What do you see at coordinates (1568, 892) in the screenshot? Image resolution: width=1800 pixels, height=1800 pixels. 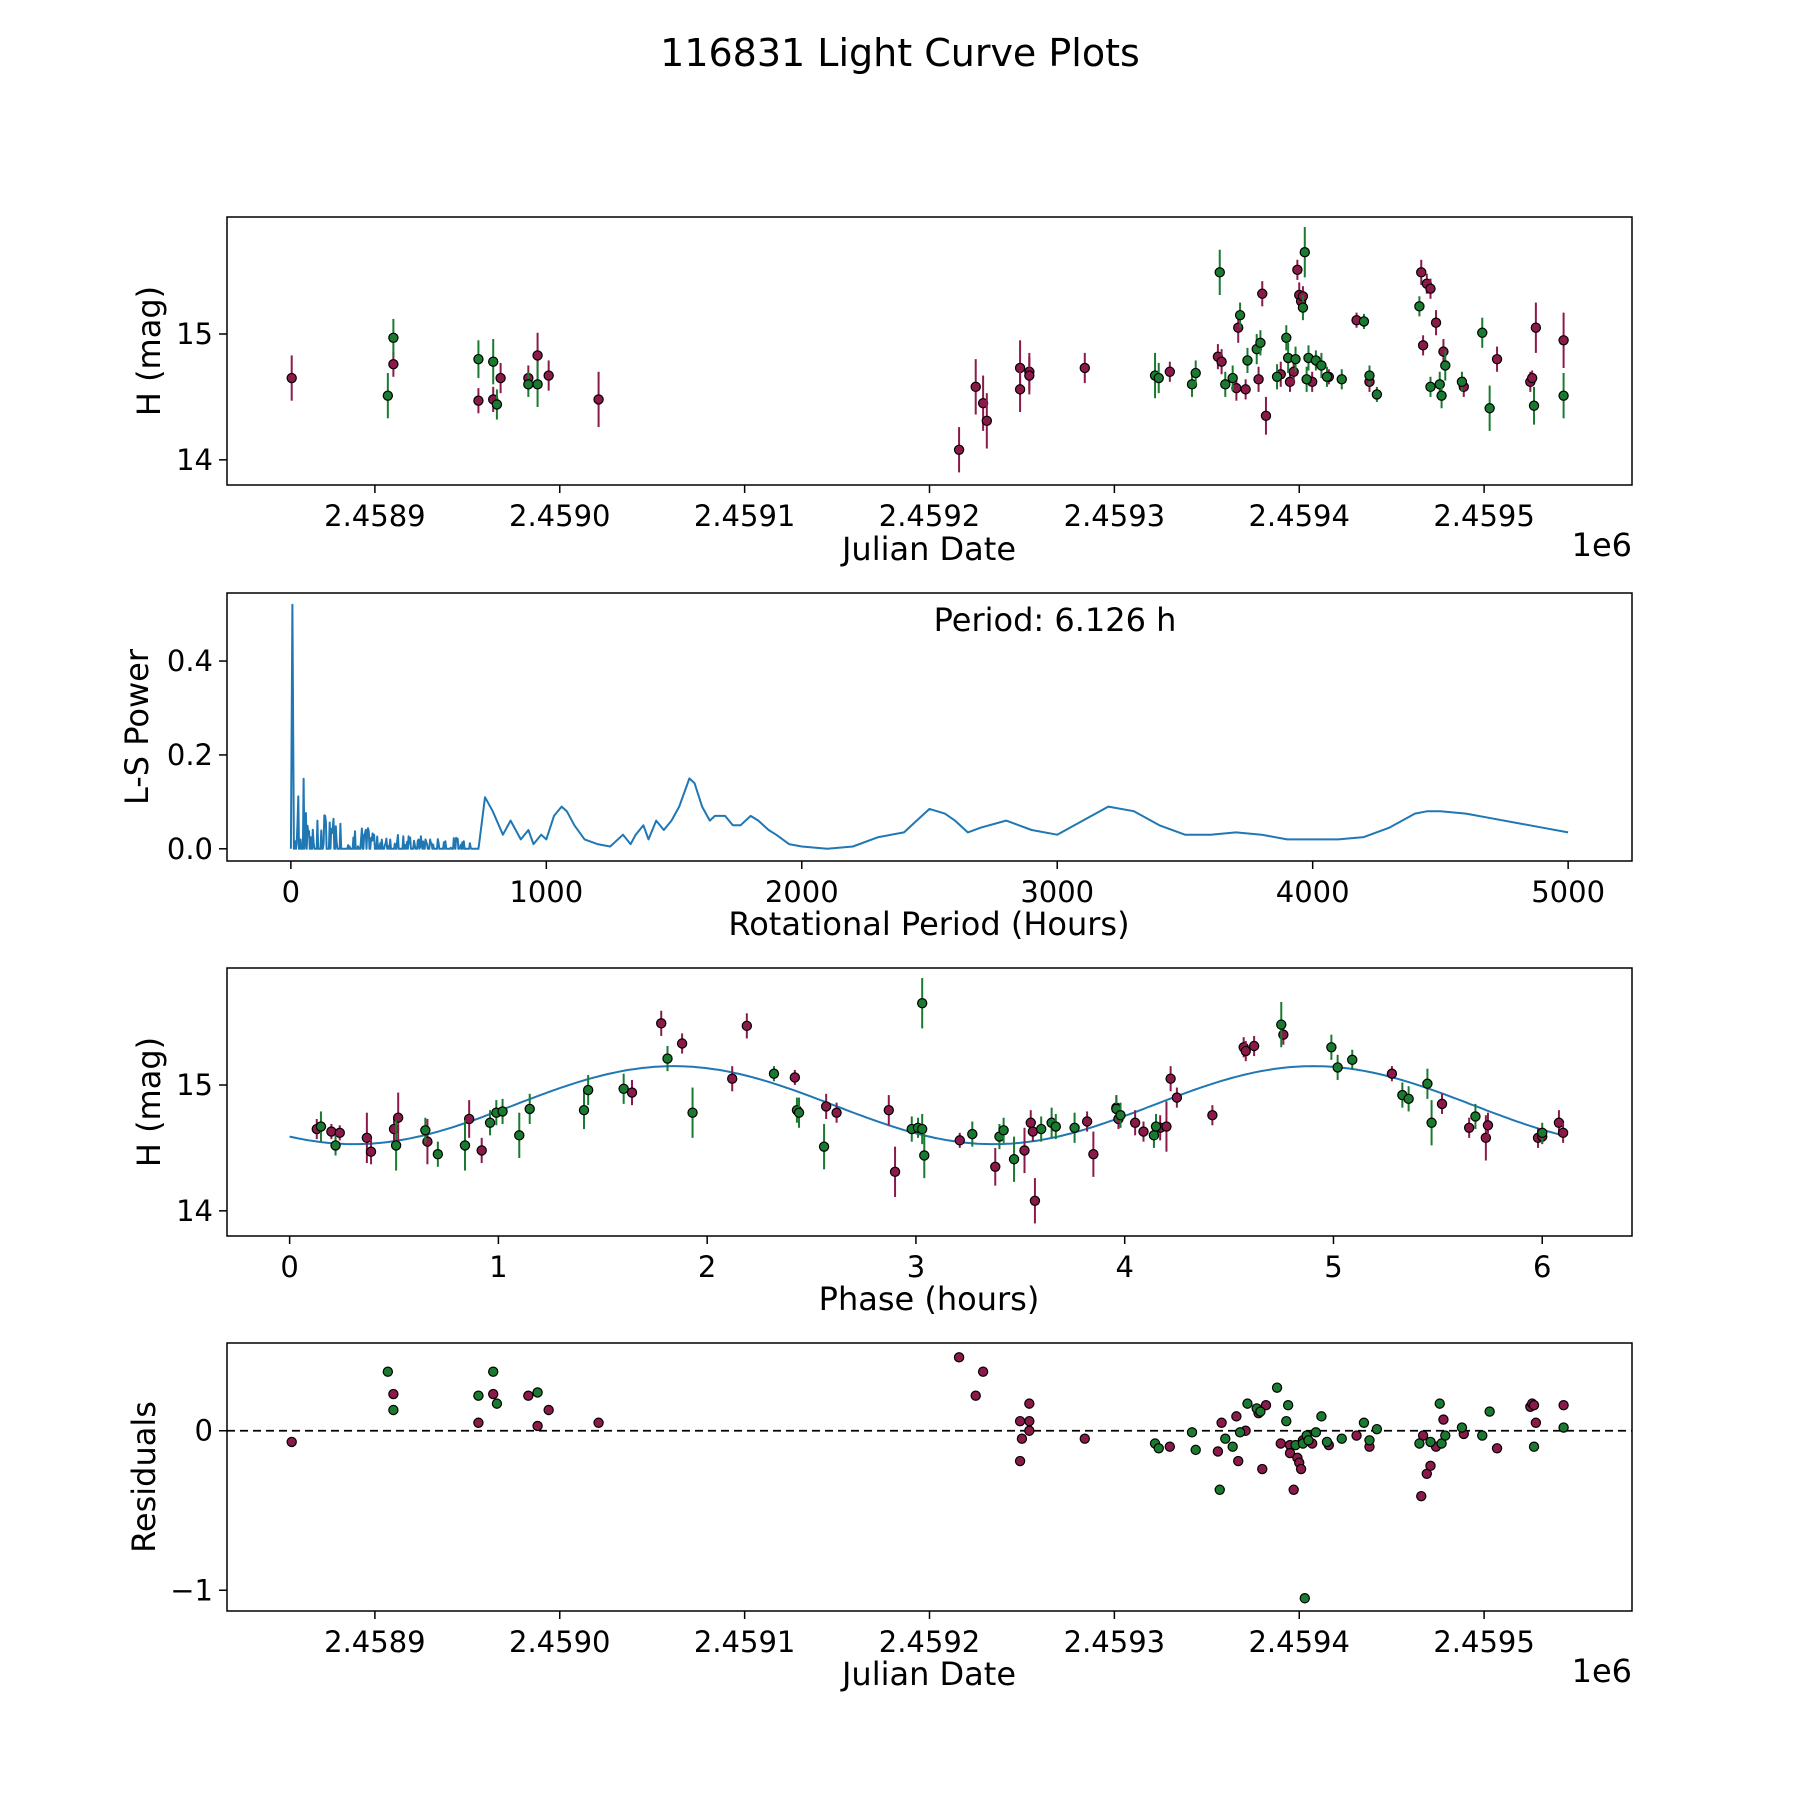 I see `x-tick-label: 5000` at bounding box center [1568, 892].